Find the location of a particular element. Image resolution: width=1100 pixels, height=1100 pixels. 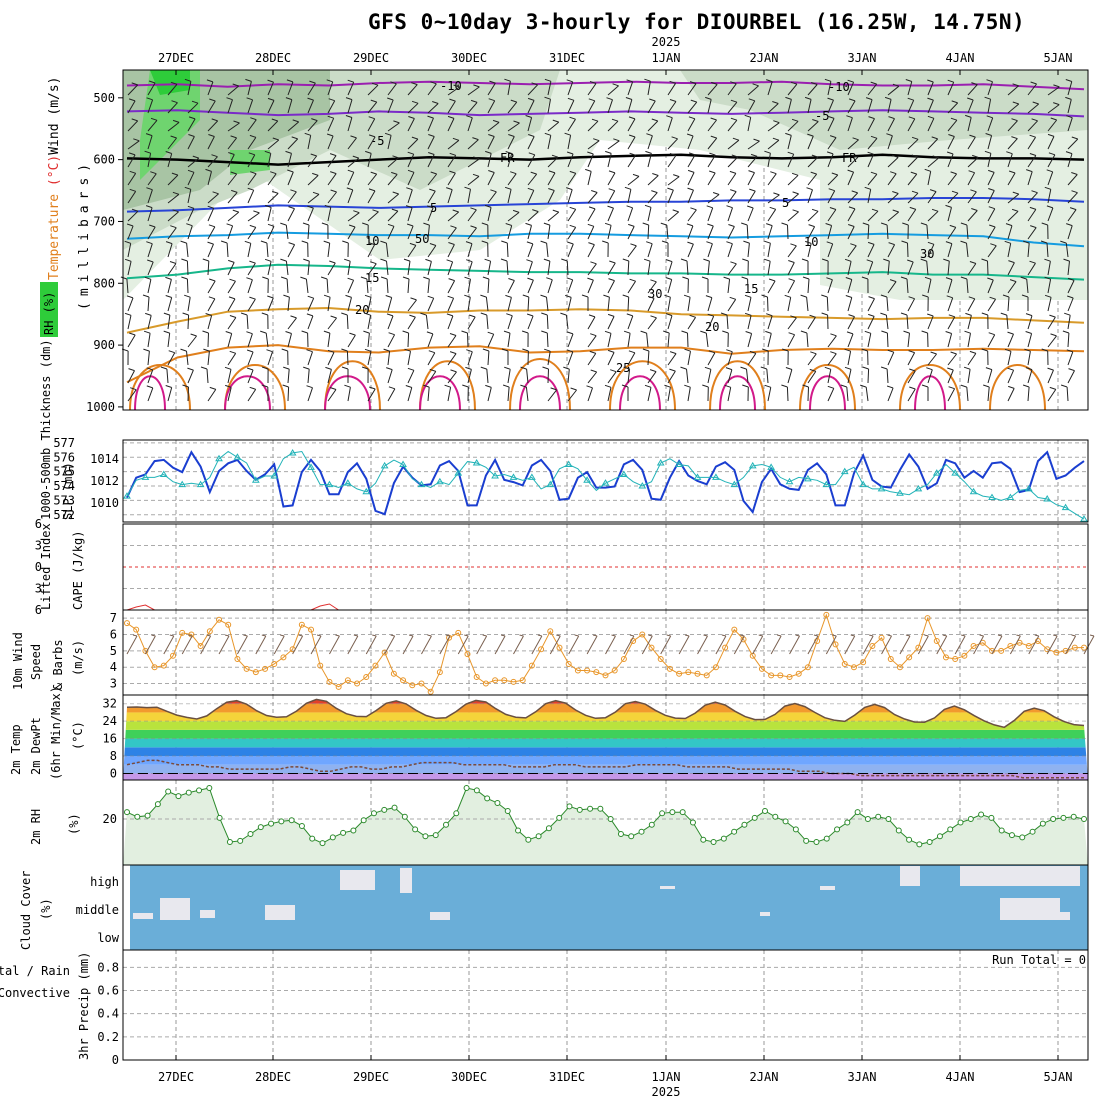

y-tick-label: 16 is located at coordinates (110, 739).